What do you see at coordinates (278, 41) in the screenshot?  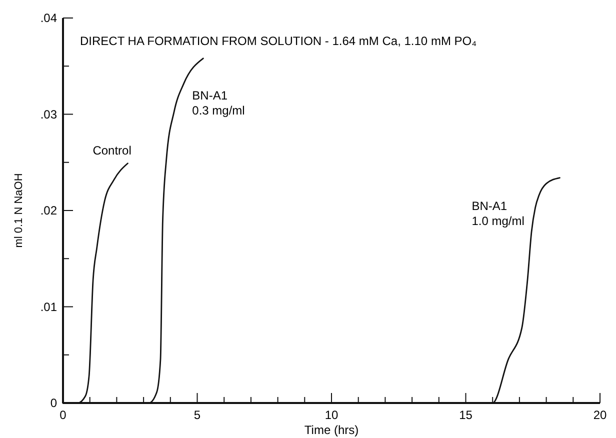 I see `text: DIRECT HA FORMATION FROM SOLUTION - 1.64 mM Ca, 1.10 mM PO₄` at bounding box center [278, 41].